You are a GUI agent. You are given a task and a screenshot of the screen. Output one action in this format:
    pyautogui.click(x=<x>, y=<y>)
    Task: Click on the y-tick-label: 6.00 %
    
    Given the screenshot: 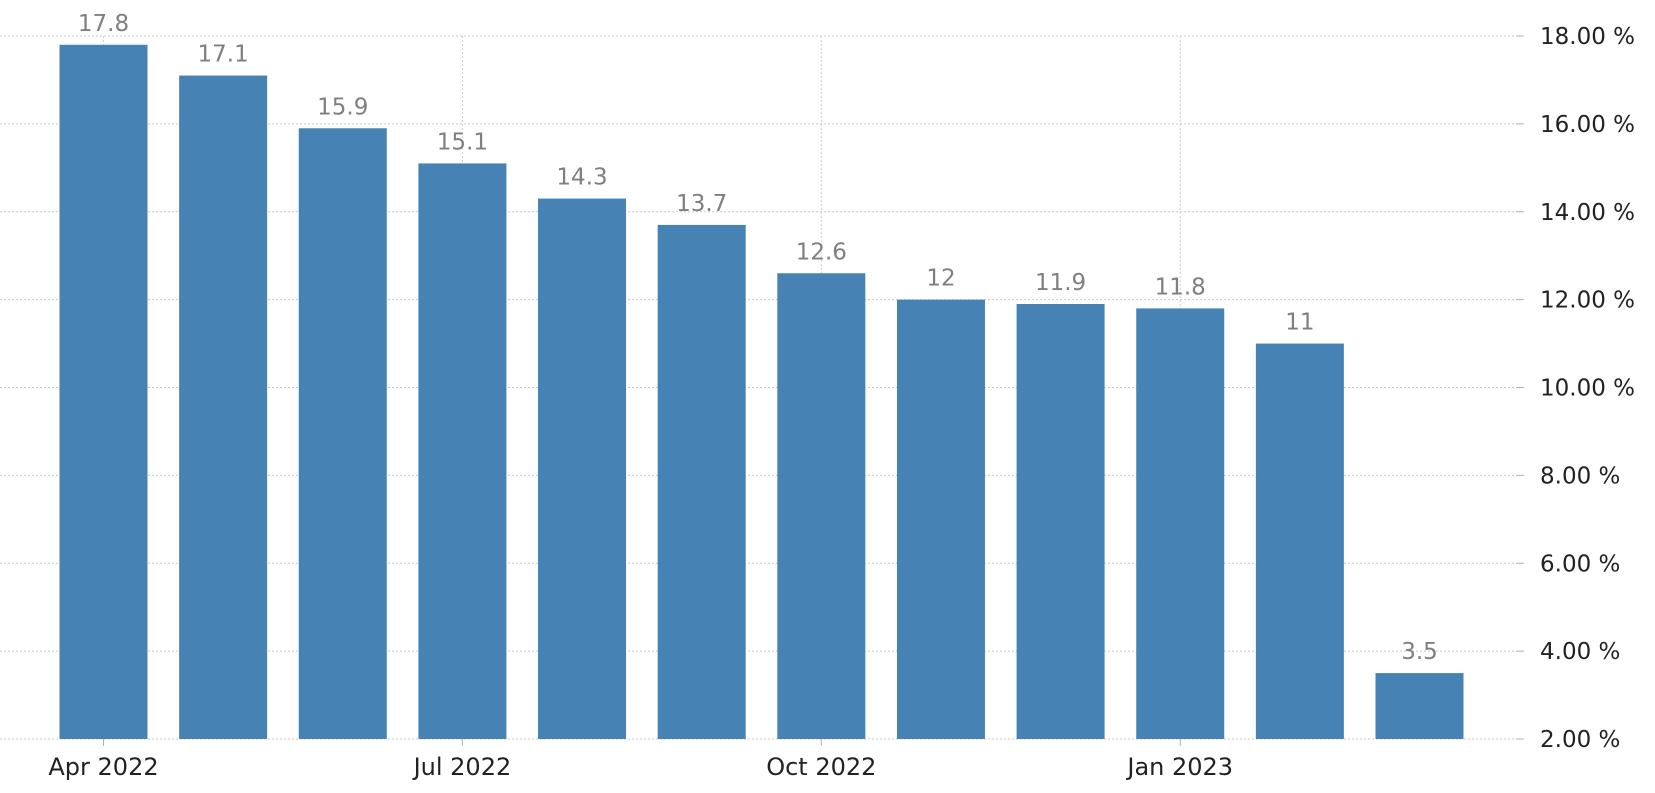 What is the action you would take?
    pyautogui.click(x=1580, y=564)
    